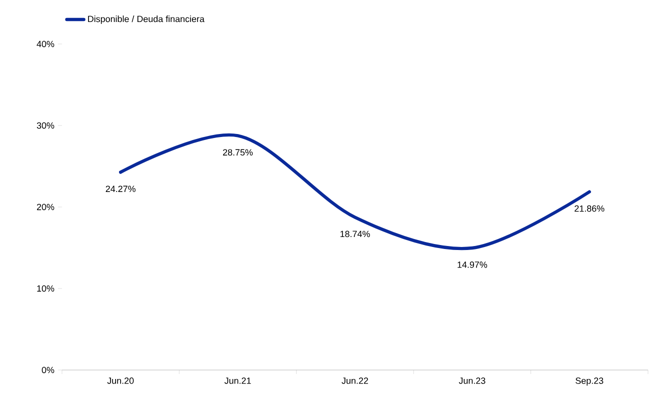  I want to click on data-label: 14.97%, so click(473, 265).